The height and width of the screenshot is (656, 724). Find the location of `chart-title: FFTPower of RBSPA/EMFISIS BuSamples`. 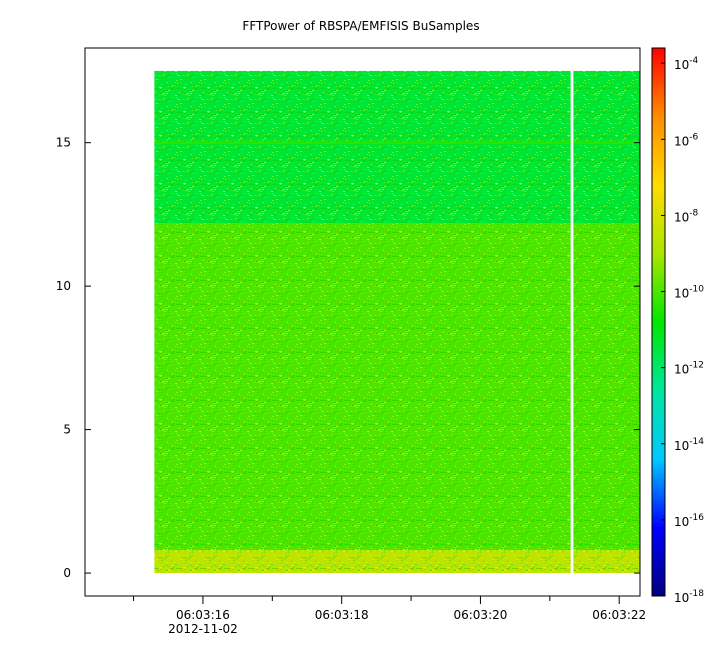

chart-title: FFTPower of RBSPA/EMFISIS BuSamples is located at coordinates (360, 26).